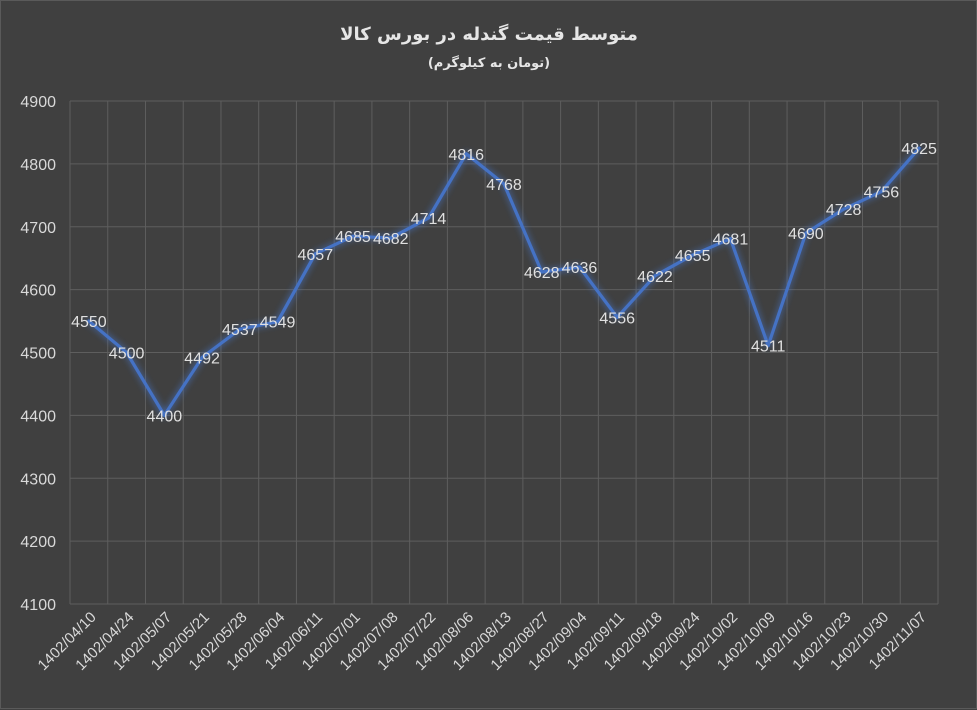 Image resolution: width=977 pixels, height=710 pixels. I want to click on data-label: 4537, so click(240, 330).